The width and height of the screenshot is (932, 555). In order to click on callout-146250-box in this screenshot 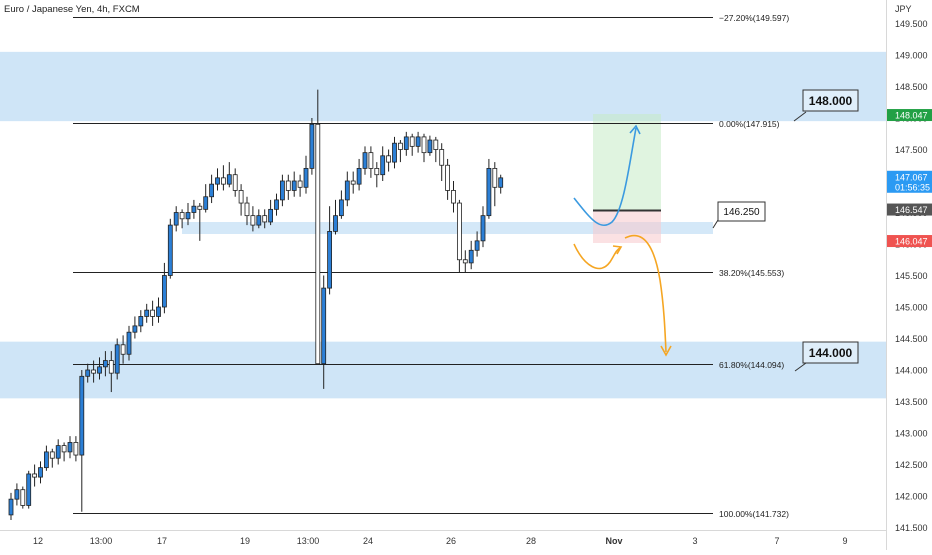, I will do `click(741, 211)`.